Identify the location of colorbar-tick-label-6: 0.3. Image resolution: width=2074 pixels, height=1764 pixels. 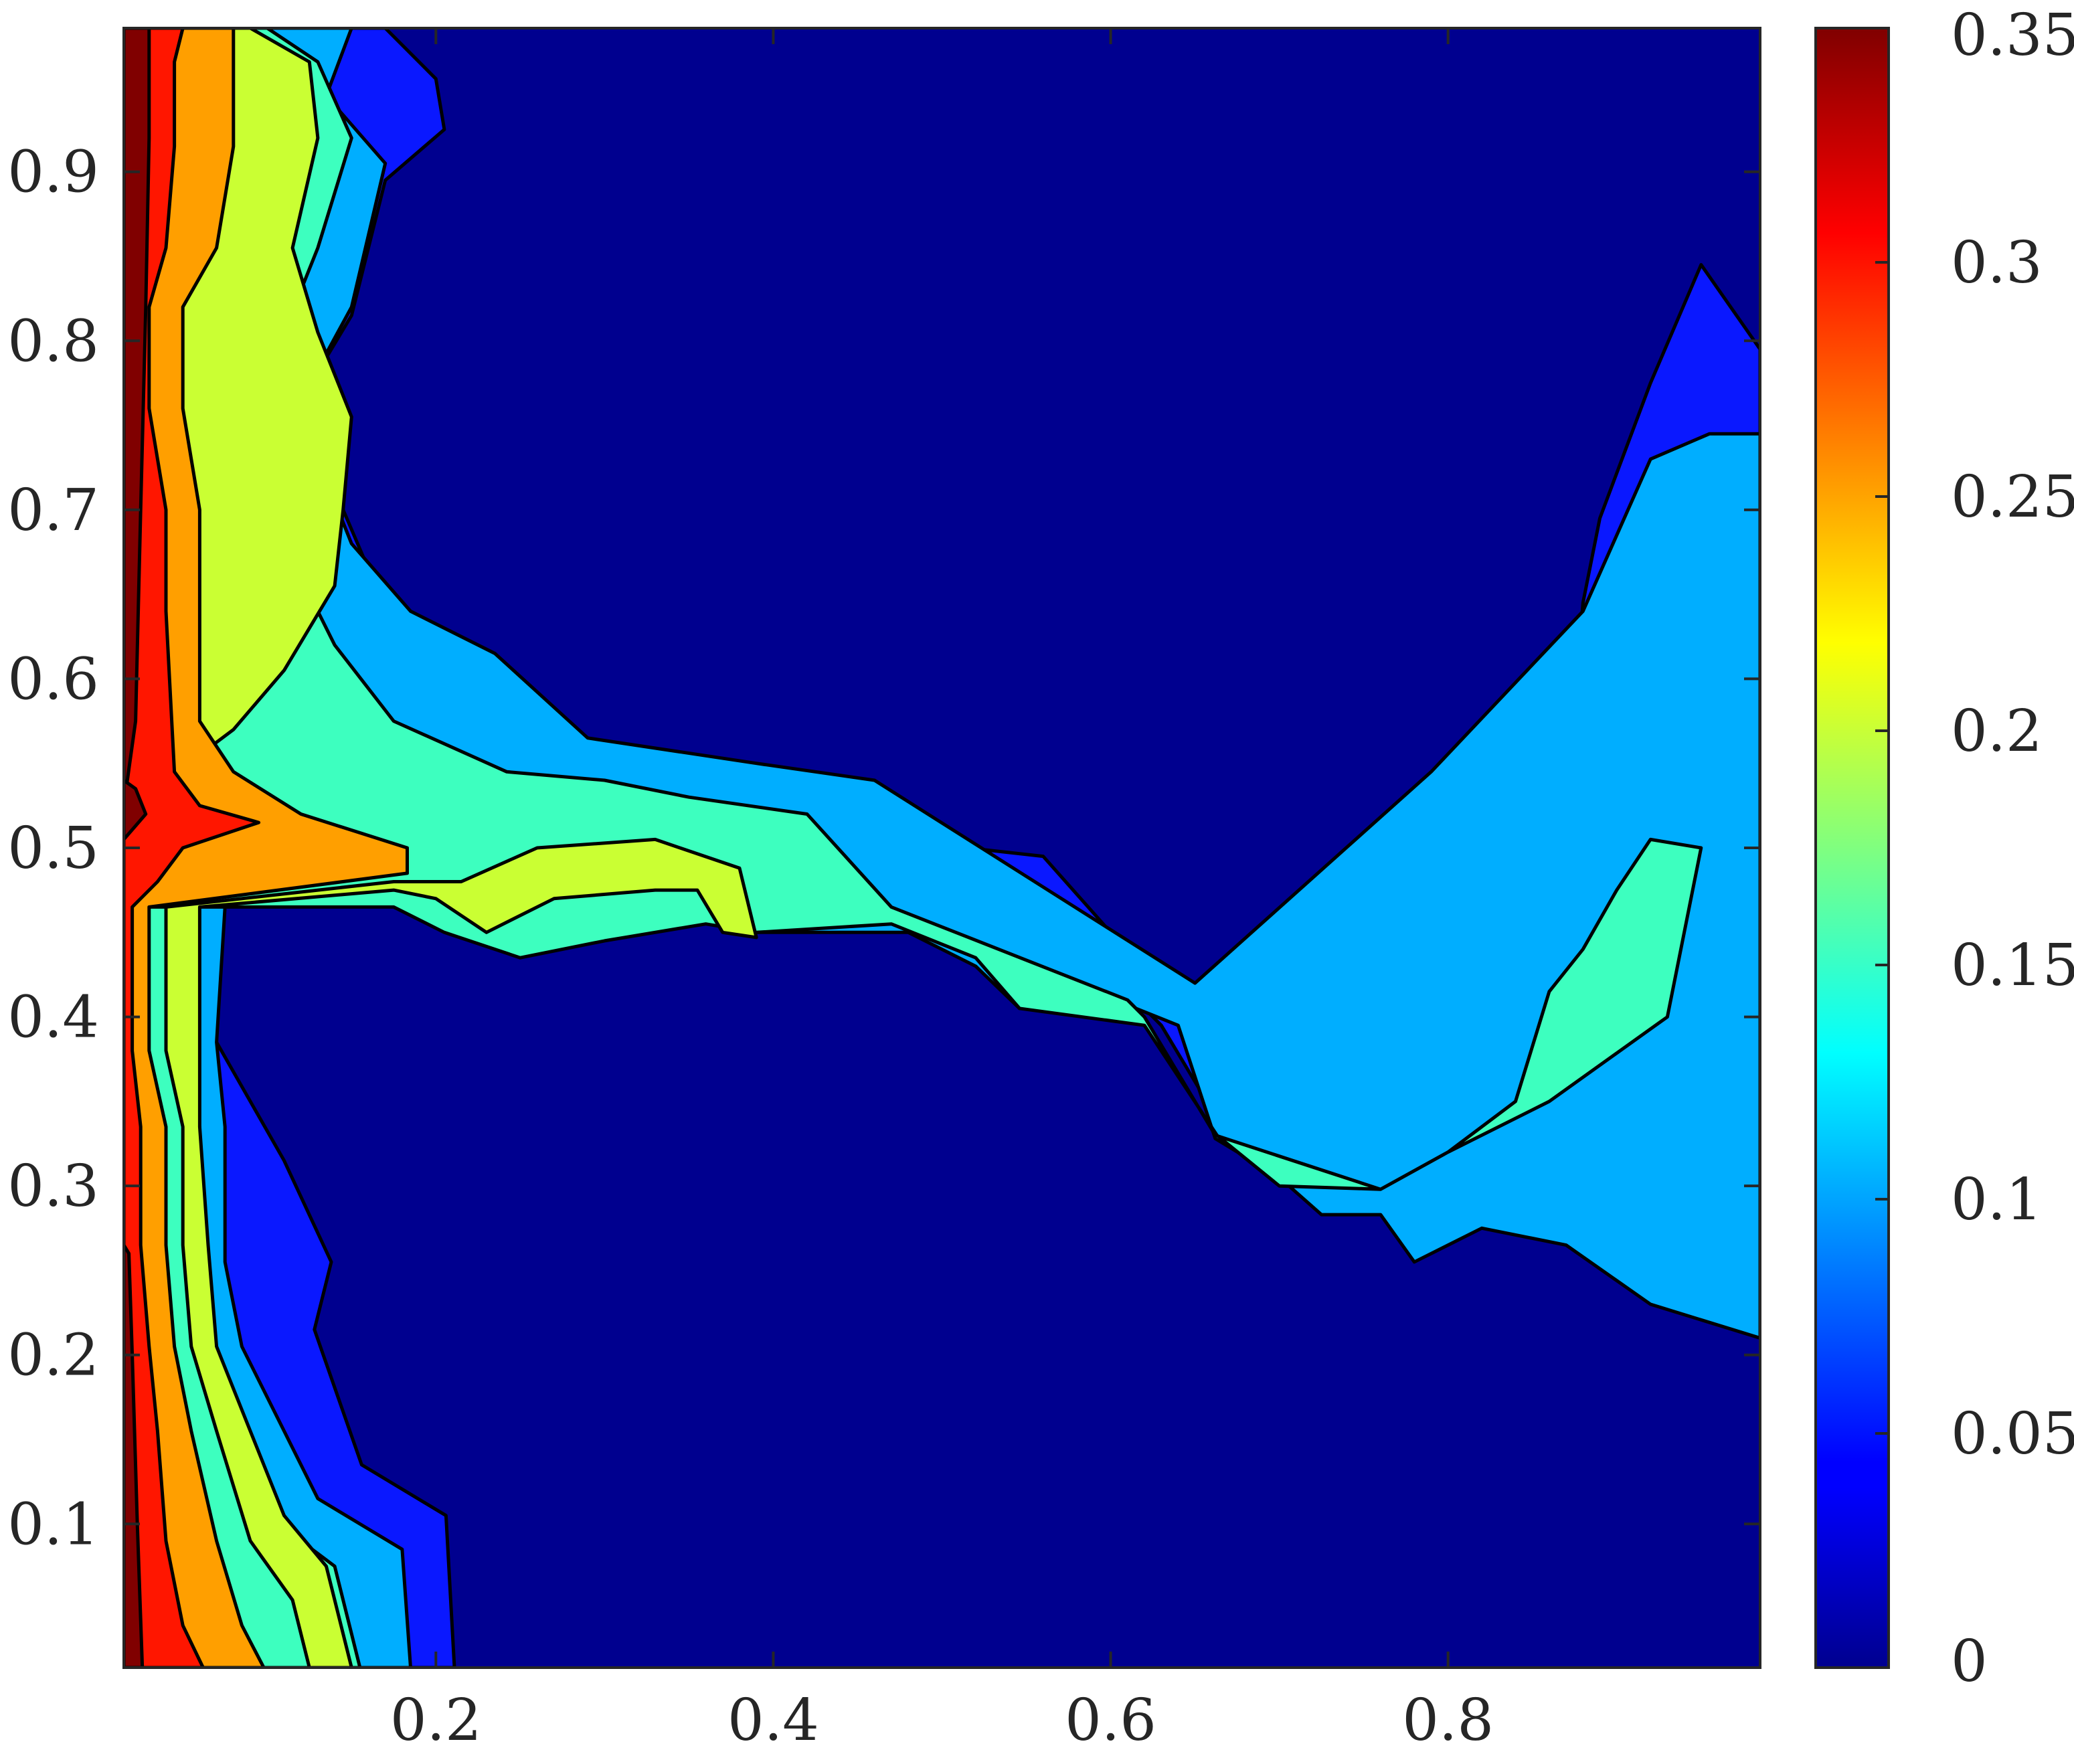
(1997, 263).